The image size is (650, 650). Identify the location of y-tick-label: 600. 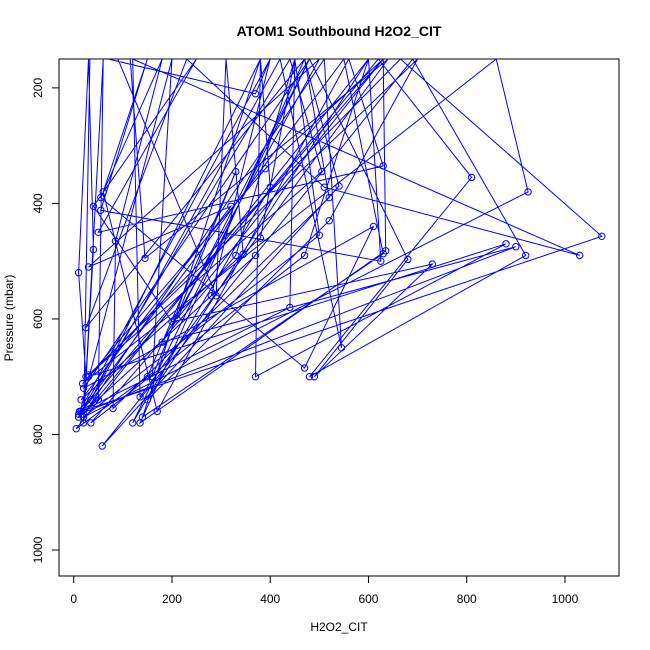
(38, 319).